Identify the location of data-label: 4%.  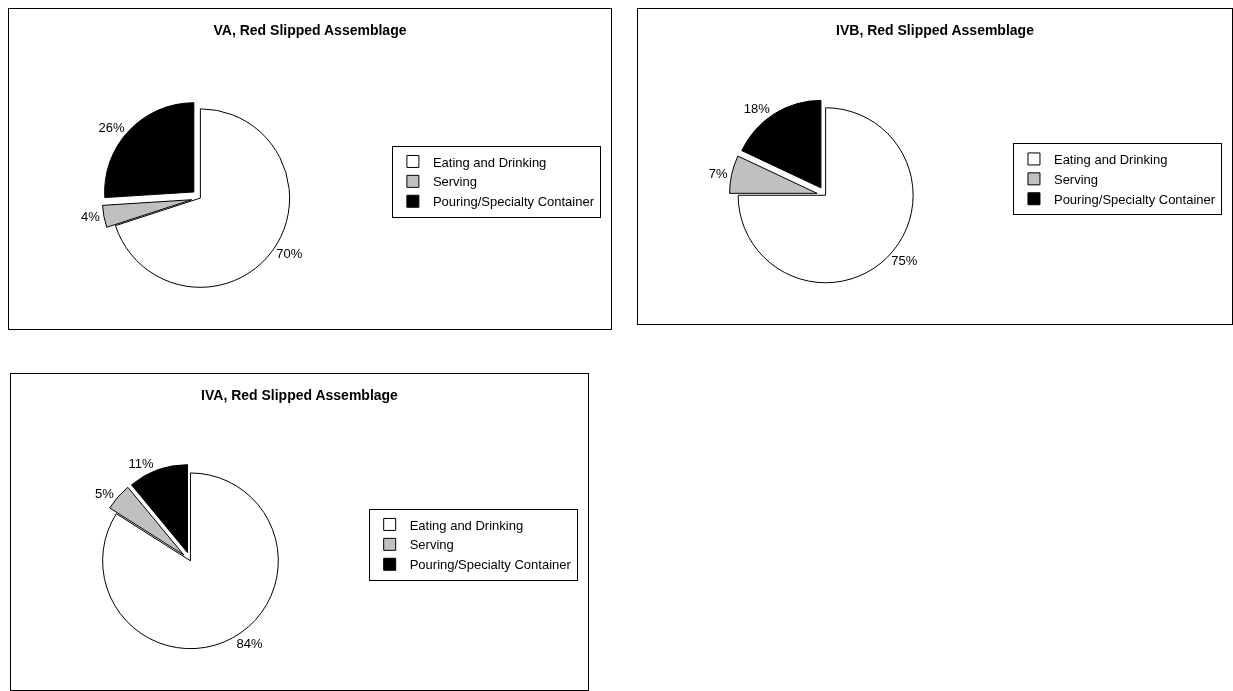
(90, 217).